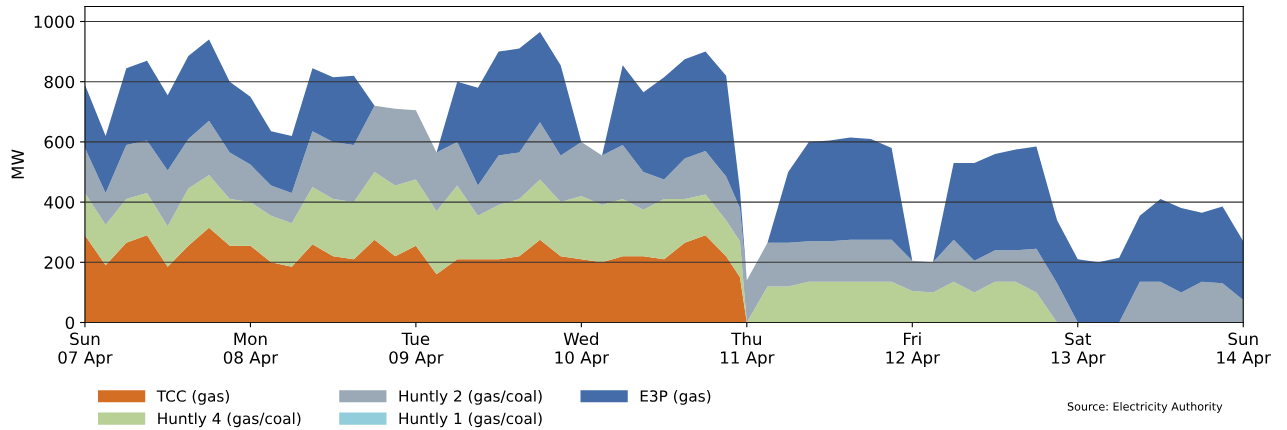  I want to click on legend-label: Huntly 2 (gas/coal), so click(470, 397).